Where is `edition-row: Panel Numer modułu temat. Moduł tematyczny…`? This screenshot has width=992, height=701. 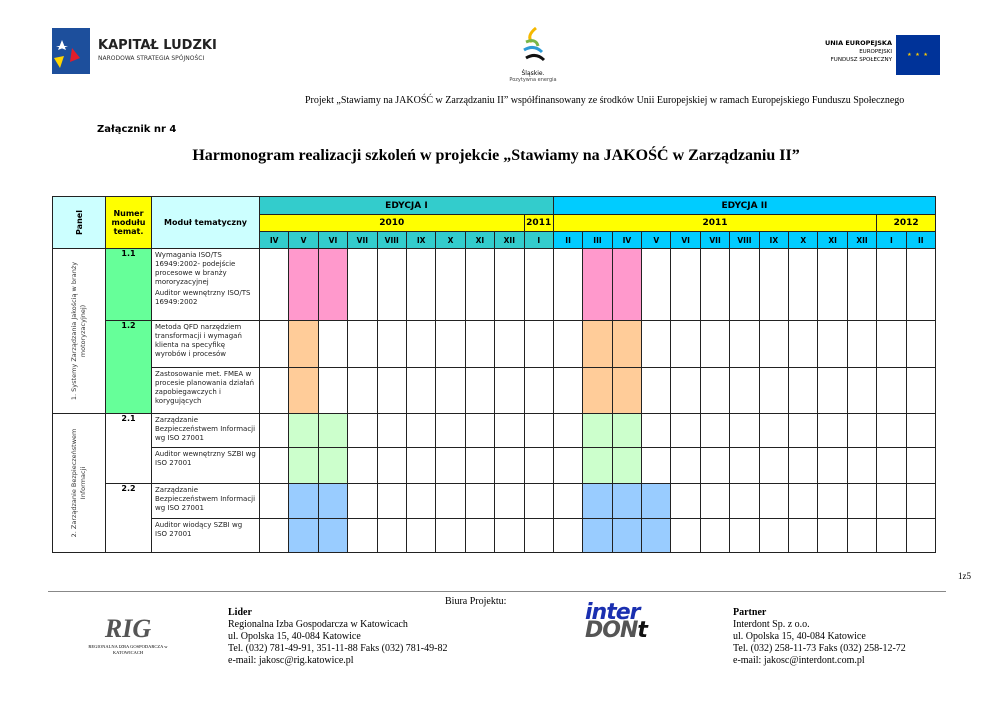
edition-row: Panel Numer modułu temat. Moduł tematyczny… is located at coordinates (494, 222).